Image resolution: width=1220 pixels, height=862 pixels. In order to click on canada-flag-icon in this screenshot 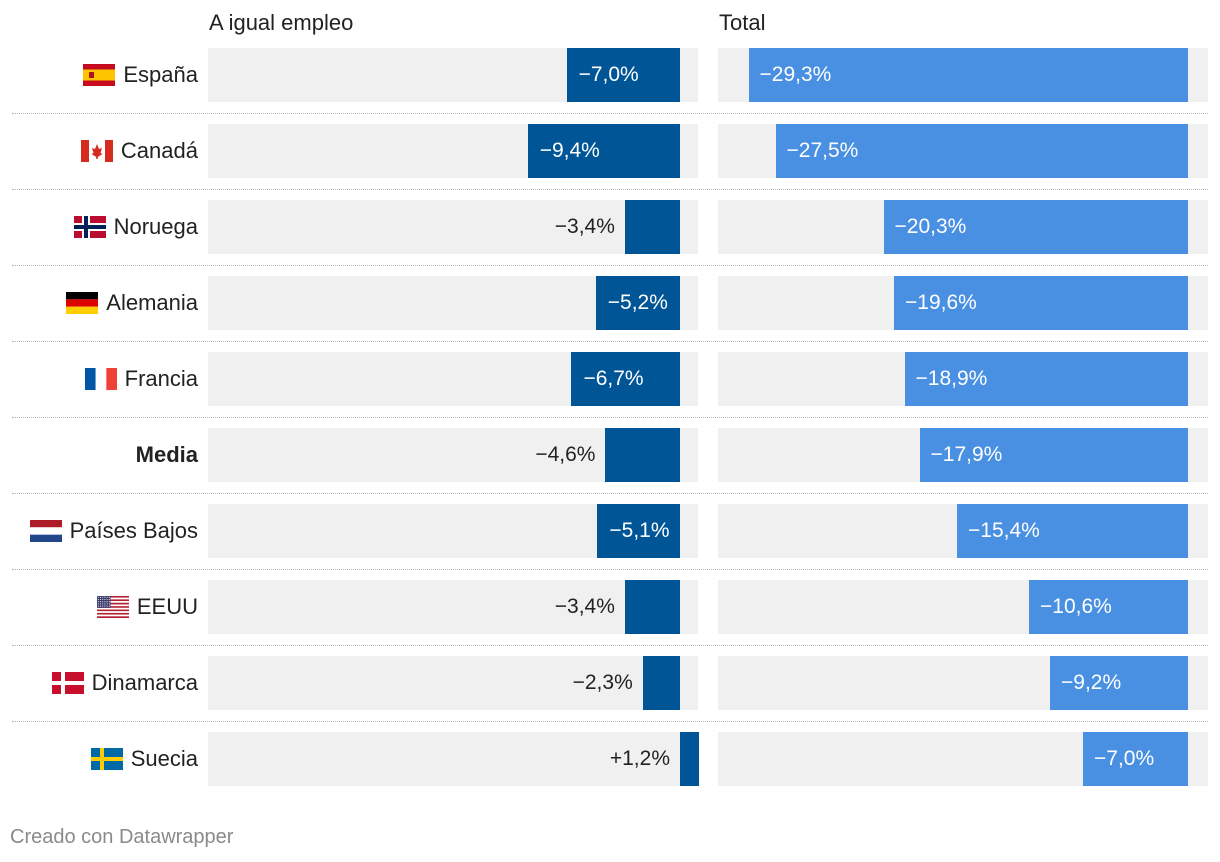, I will do `click(96, 151)`.